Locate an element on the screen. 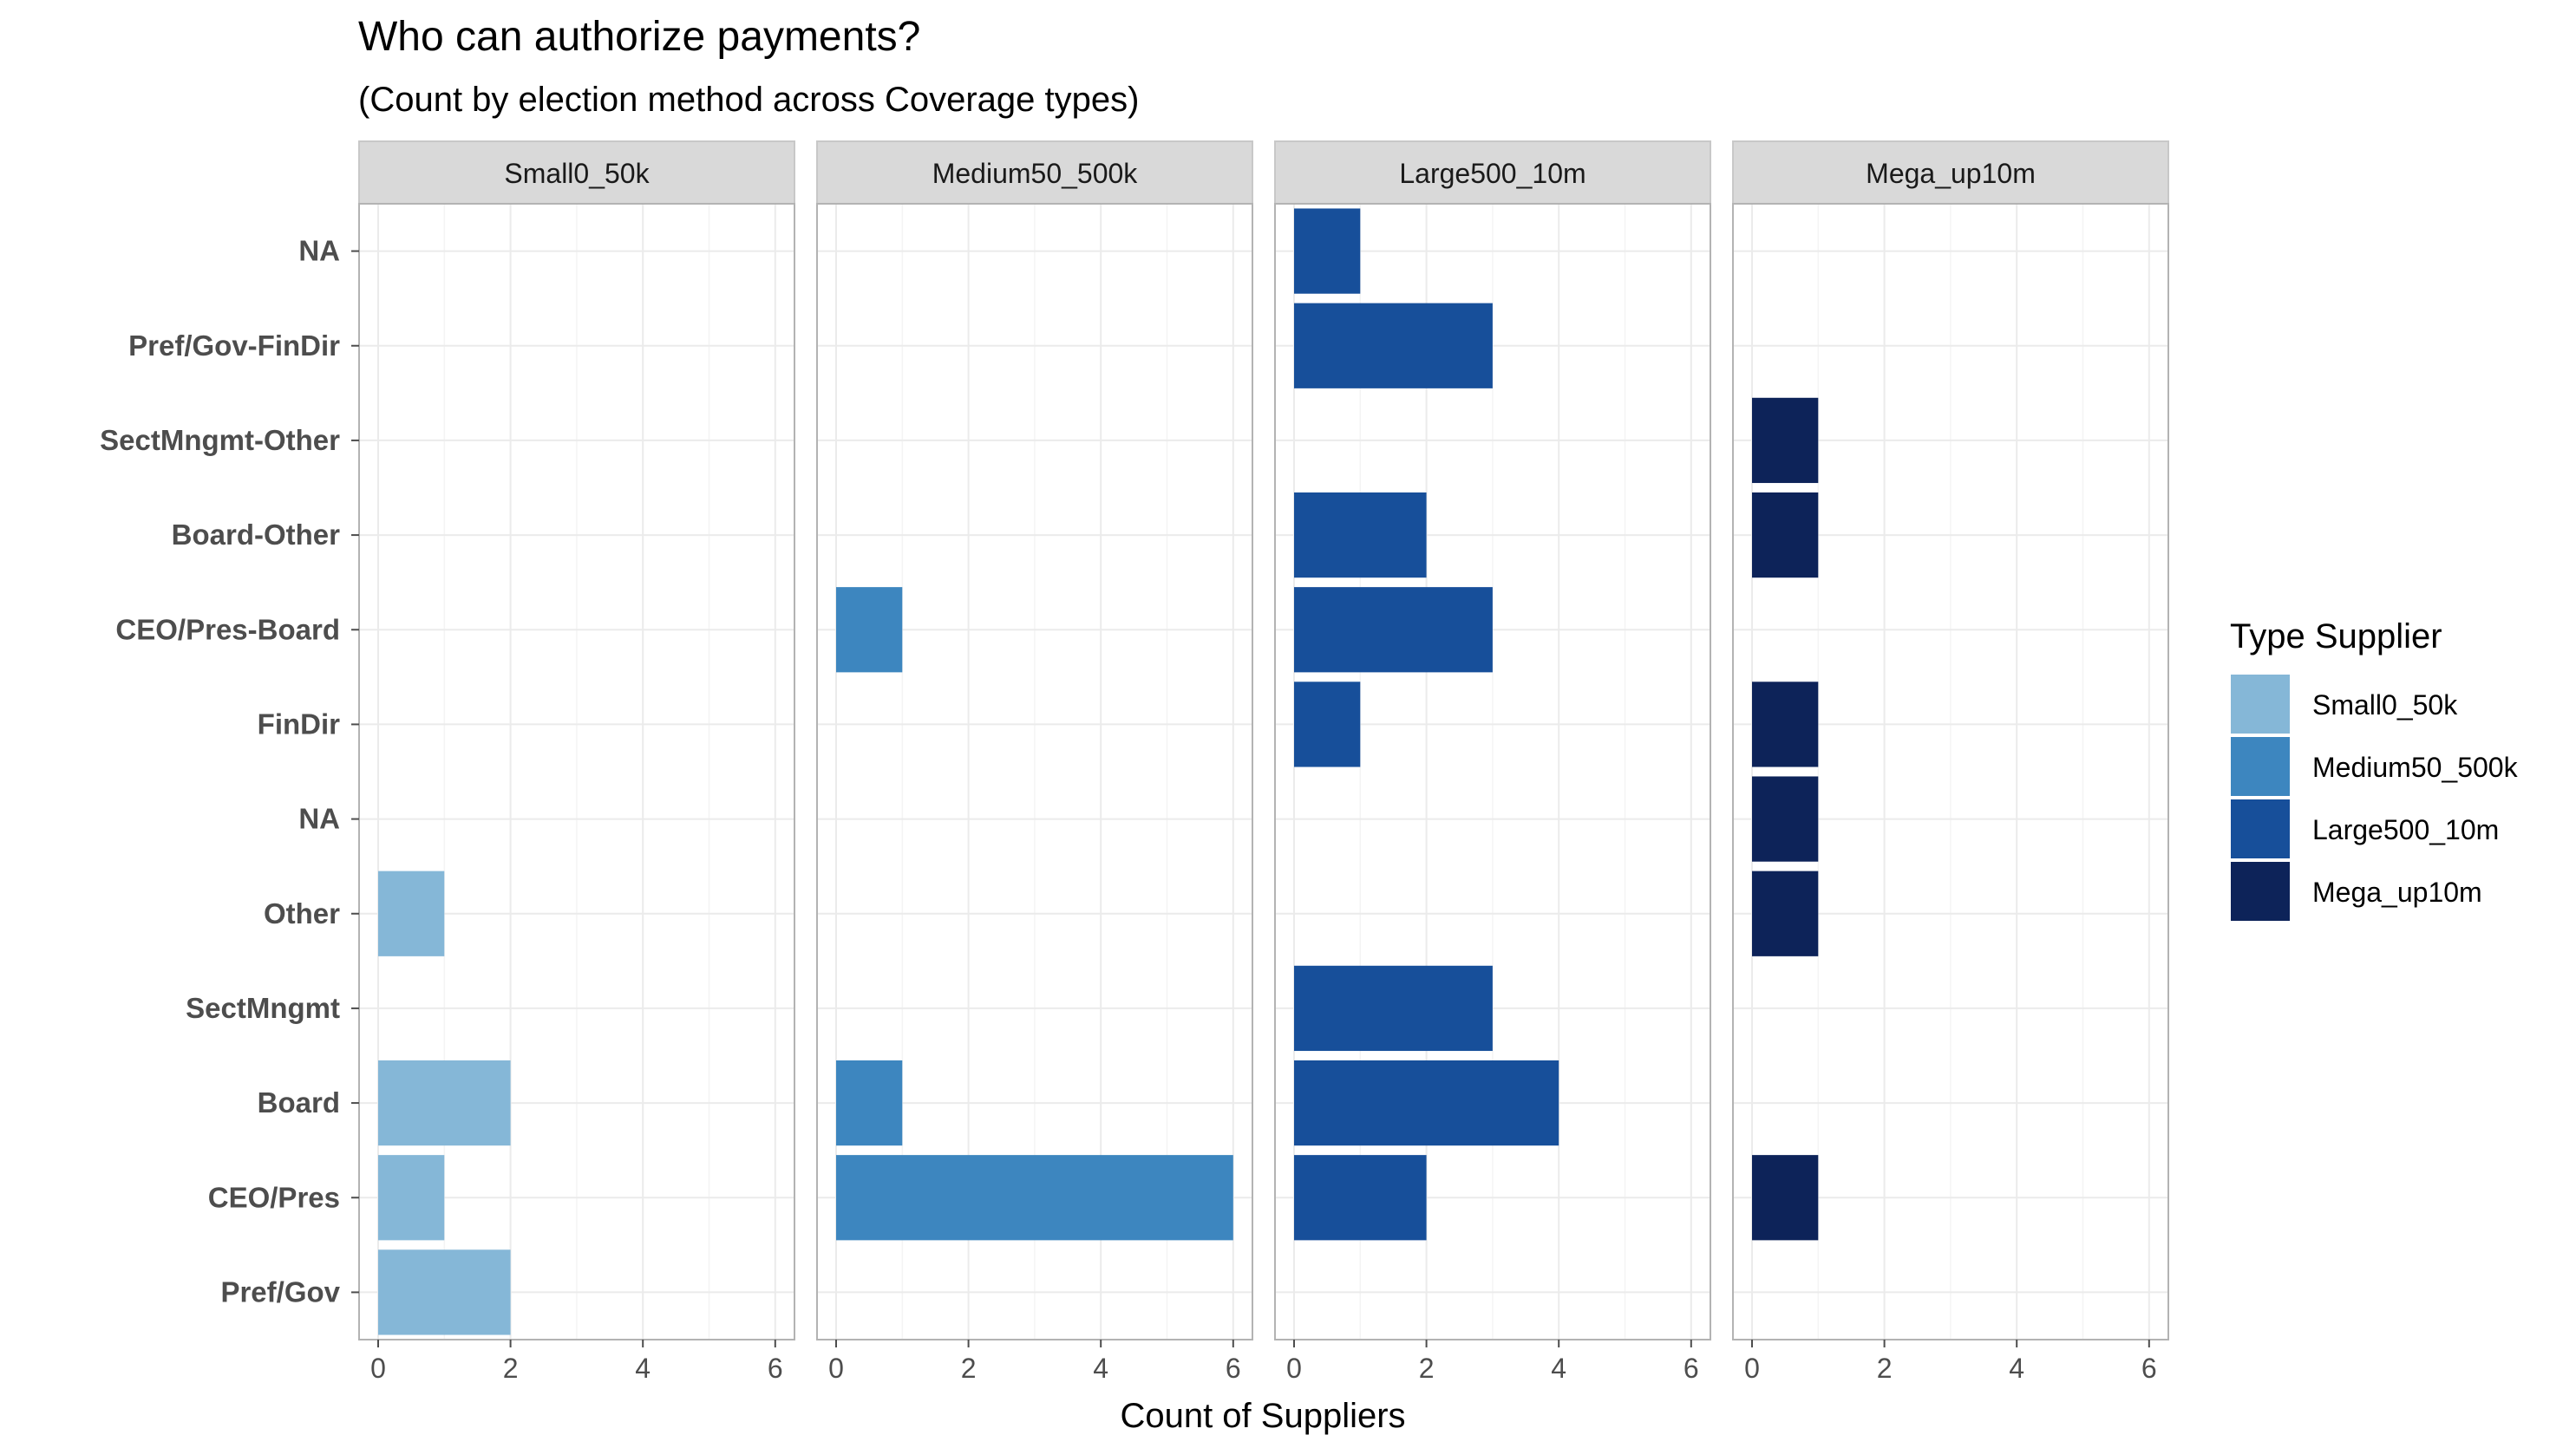 This screenshot has width=2576, height=1448. y-tick-label: Board is located at coordinates (299, 1102).